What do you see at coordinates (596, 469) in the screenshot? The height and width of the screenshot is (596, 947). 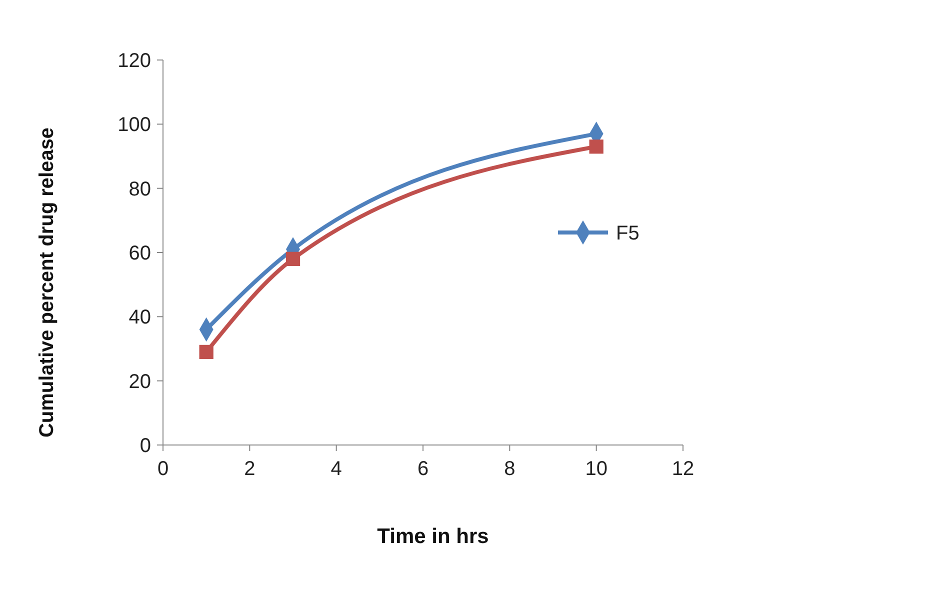 I see `x-tick-label: 10` at bounding box center [596, 469].